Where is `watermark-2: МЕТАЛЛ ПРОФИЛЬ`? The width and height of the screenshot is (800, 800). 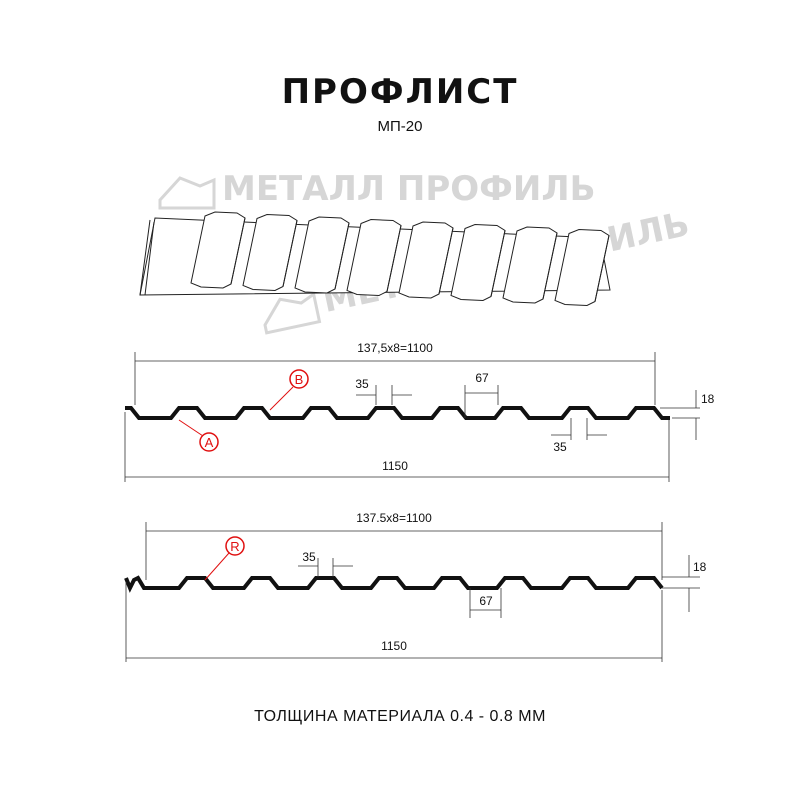 watermark-2: МЕТАЛЛ ПРОФИЛЬ is located at coordinates (377, 189).